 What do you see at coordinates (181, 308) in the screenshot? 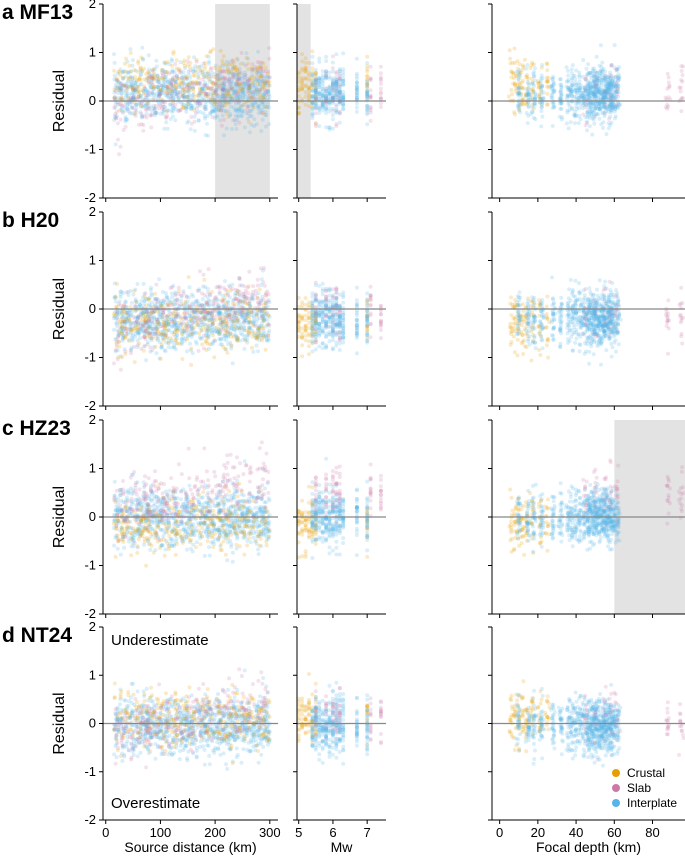
I see `panel-h20-0: 210-1-2` at bounding box center [181, 308].